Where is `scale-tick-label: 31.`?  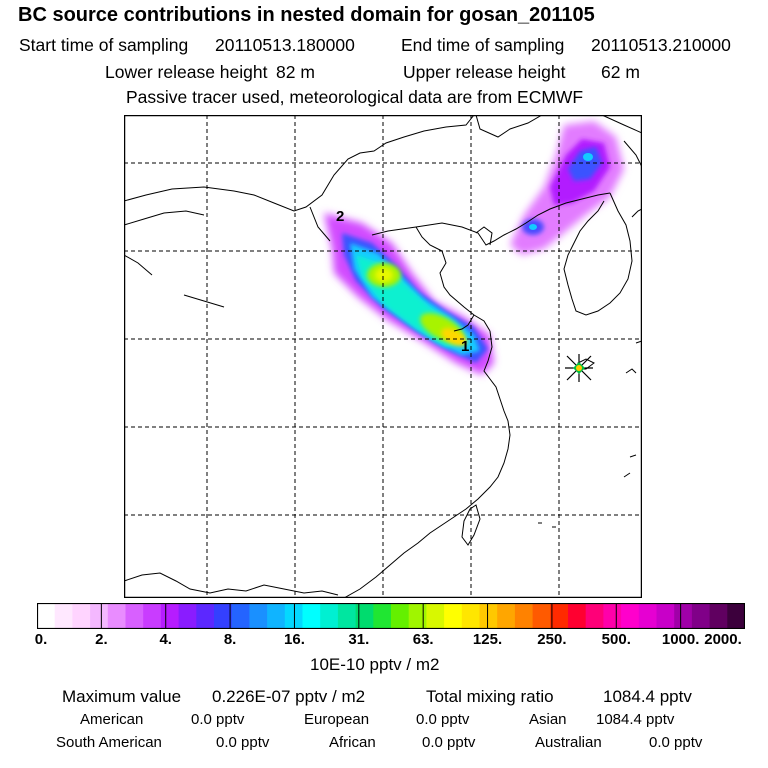
scale-tick-label: 31. is located at coordinates (359, 639).